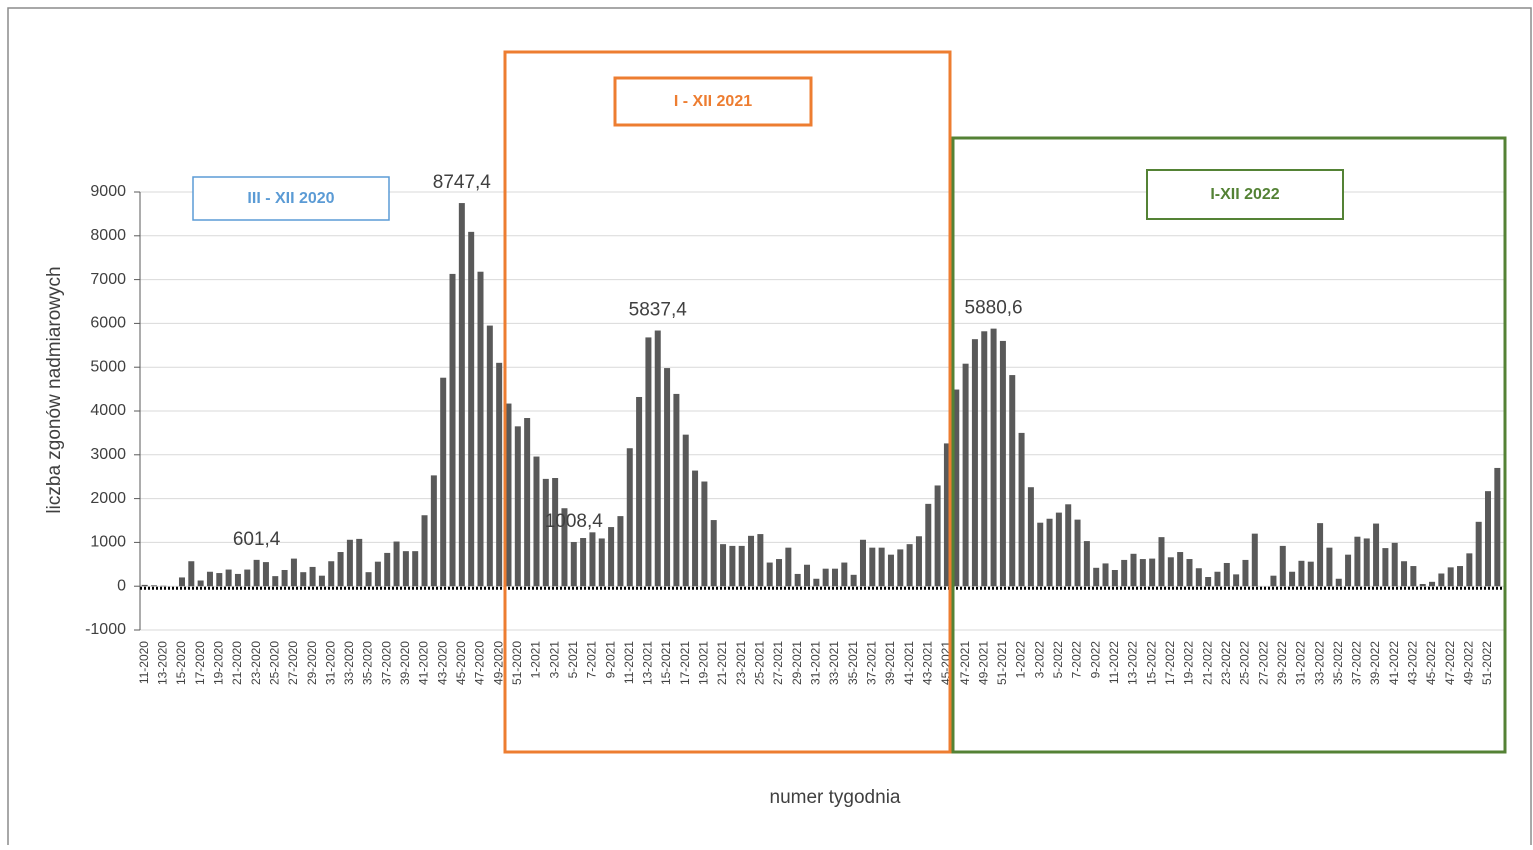 The width and height of the screenshot is (1533, 850). What do you see at coordinates (1244, 194) in the screenshot?
I see `annotation: I-XII 2022` at bounding box center [1244, 194].